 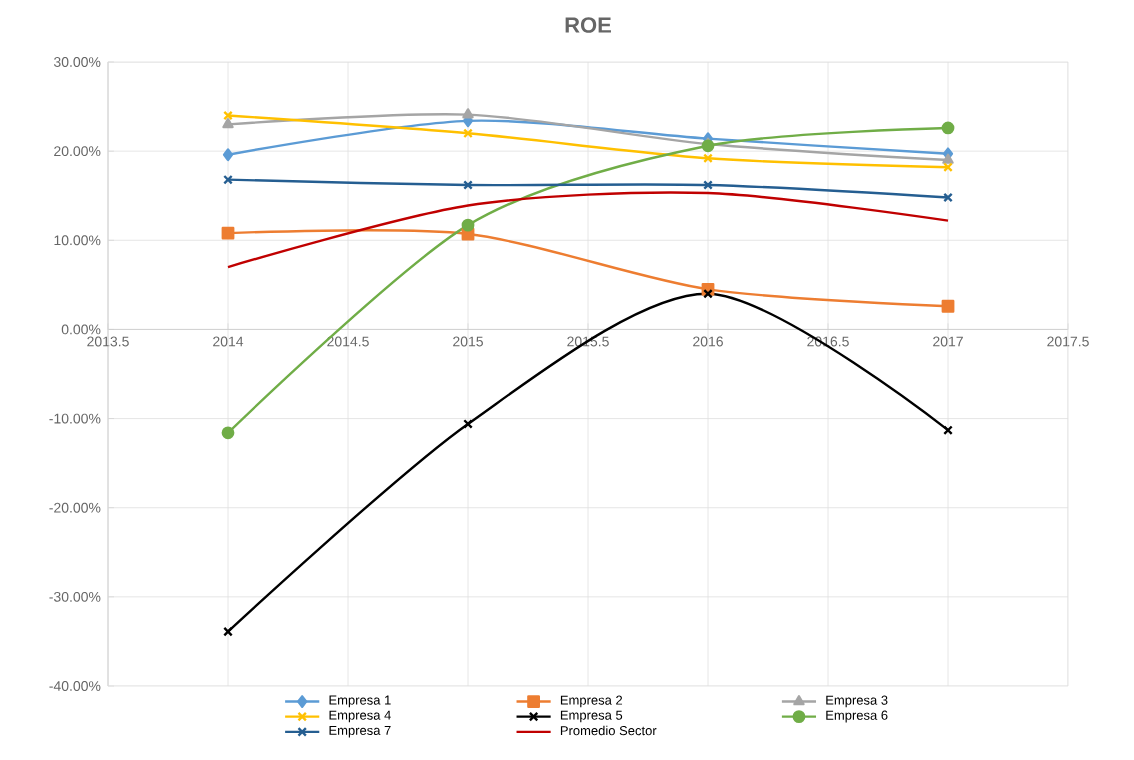 I want to click on legend-label: Empresa 2, so click(x=591, y=701).